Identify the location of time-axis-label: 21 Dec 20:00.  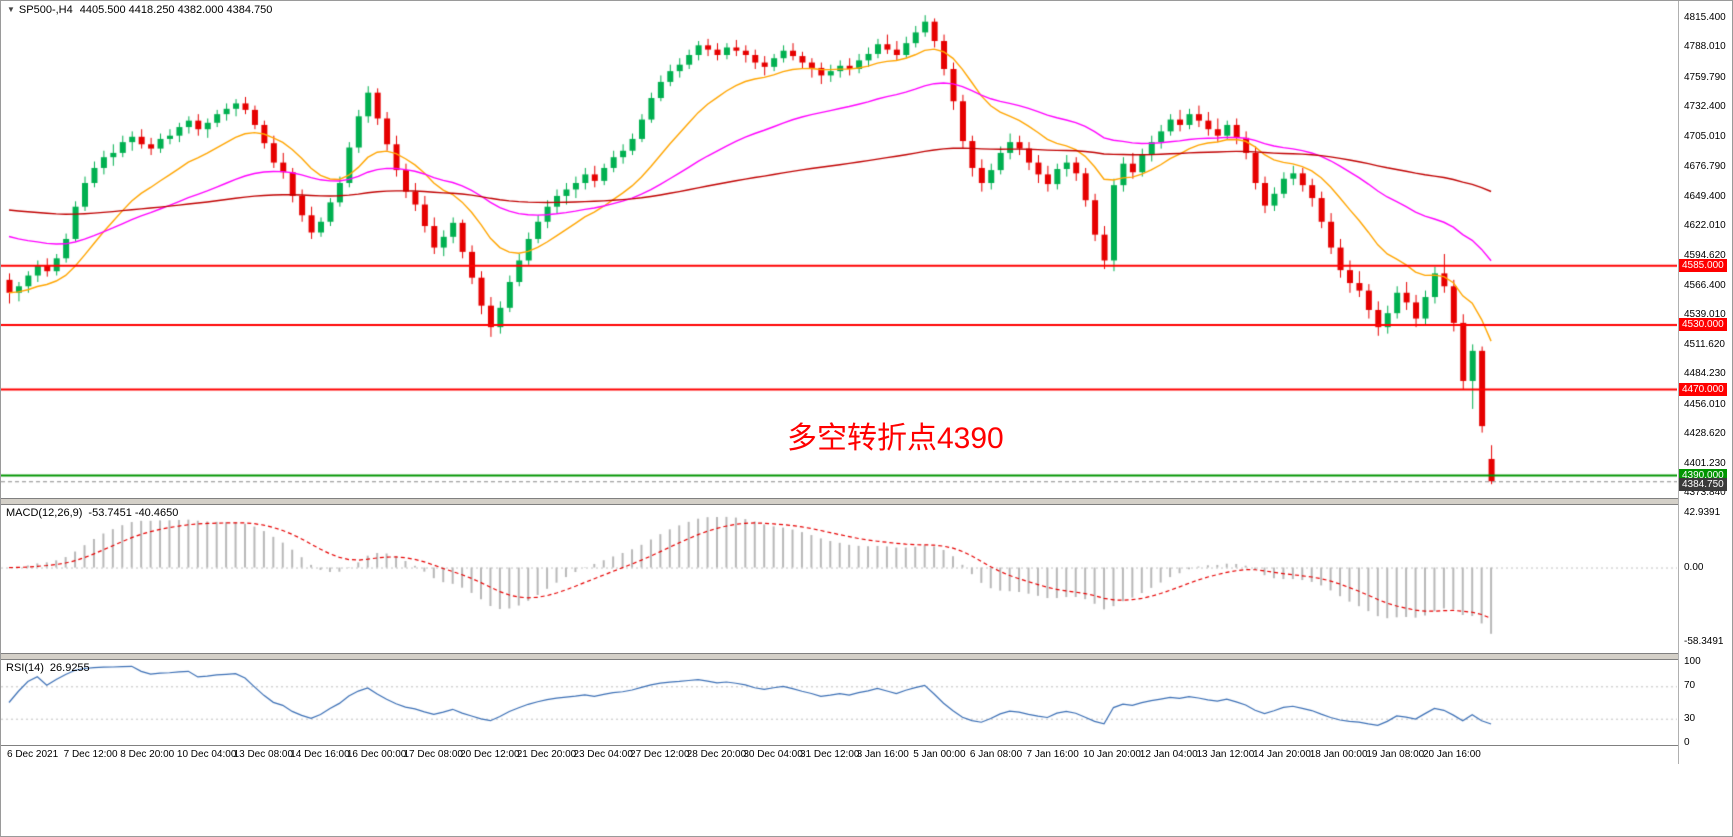
(546, 754).